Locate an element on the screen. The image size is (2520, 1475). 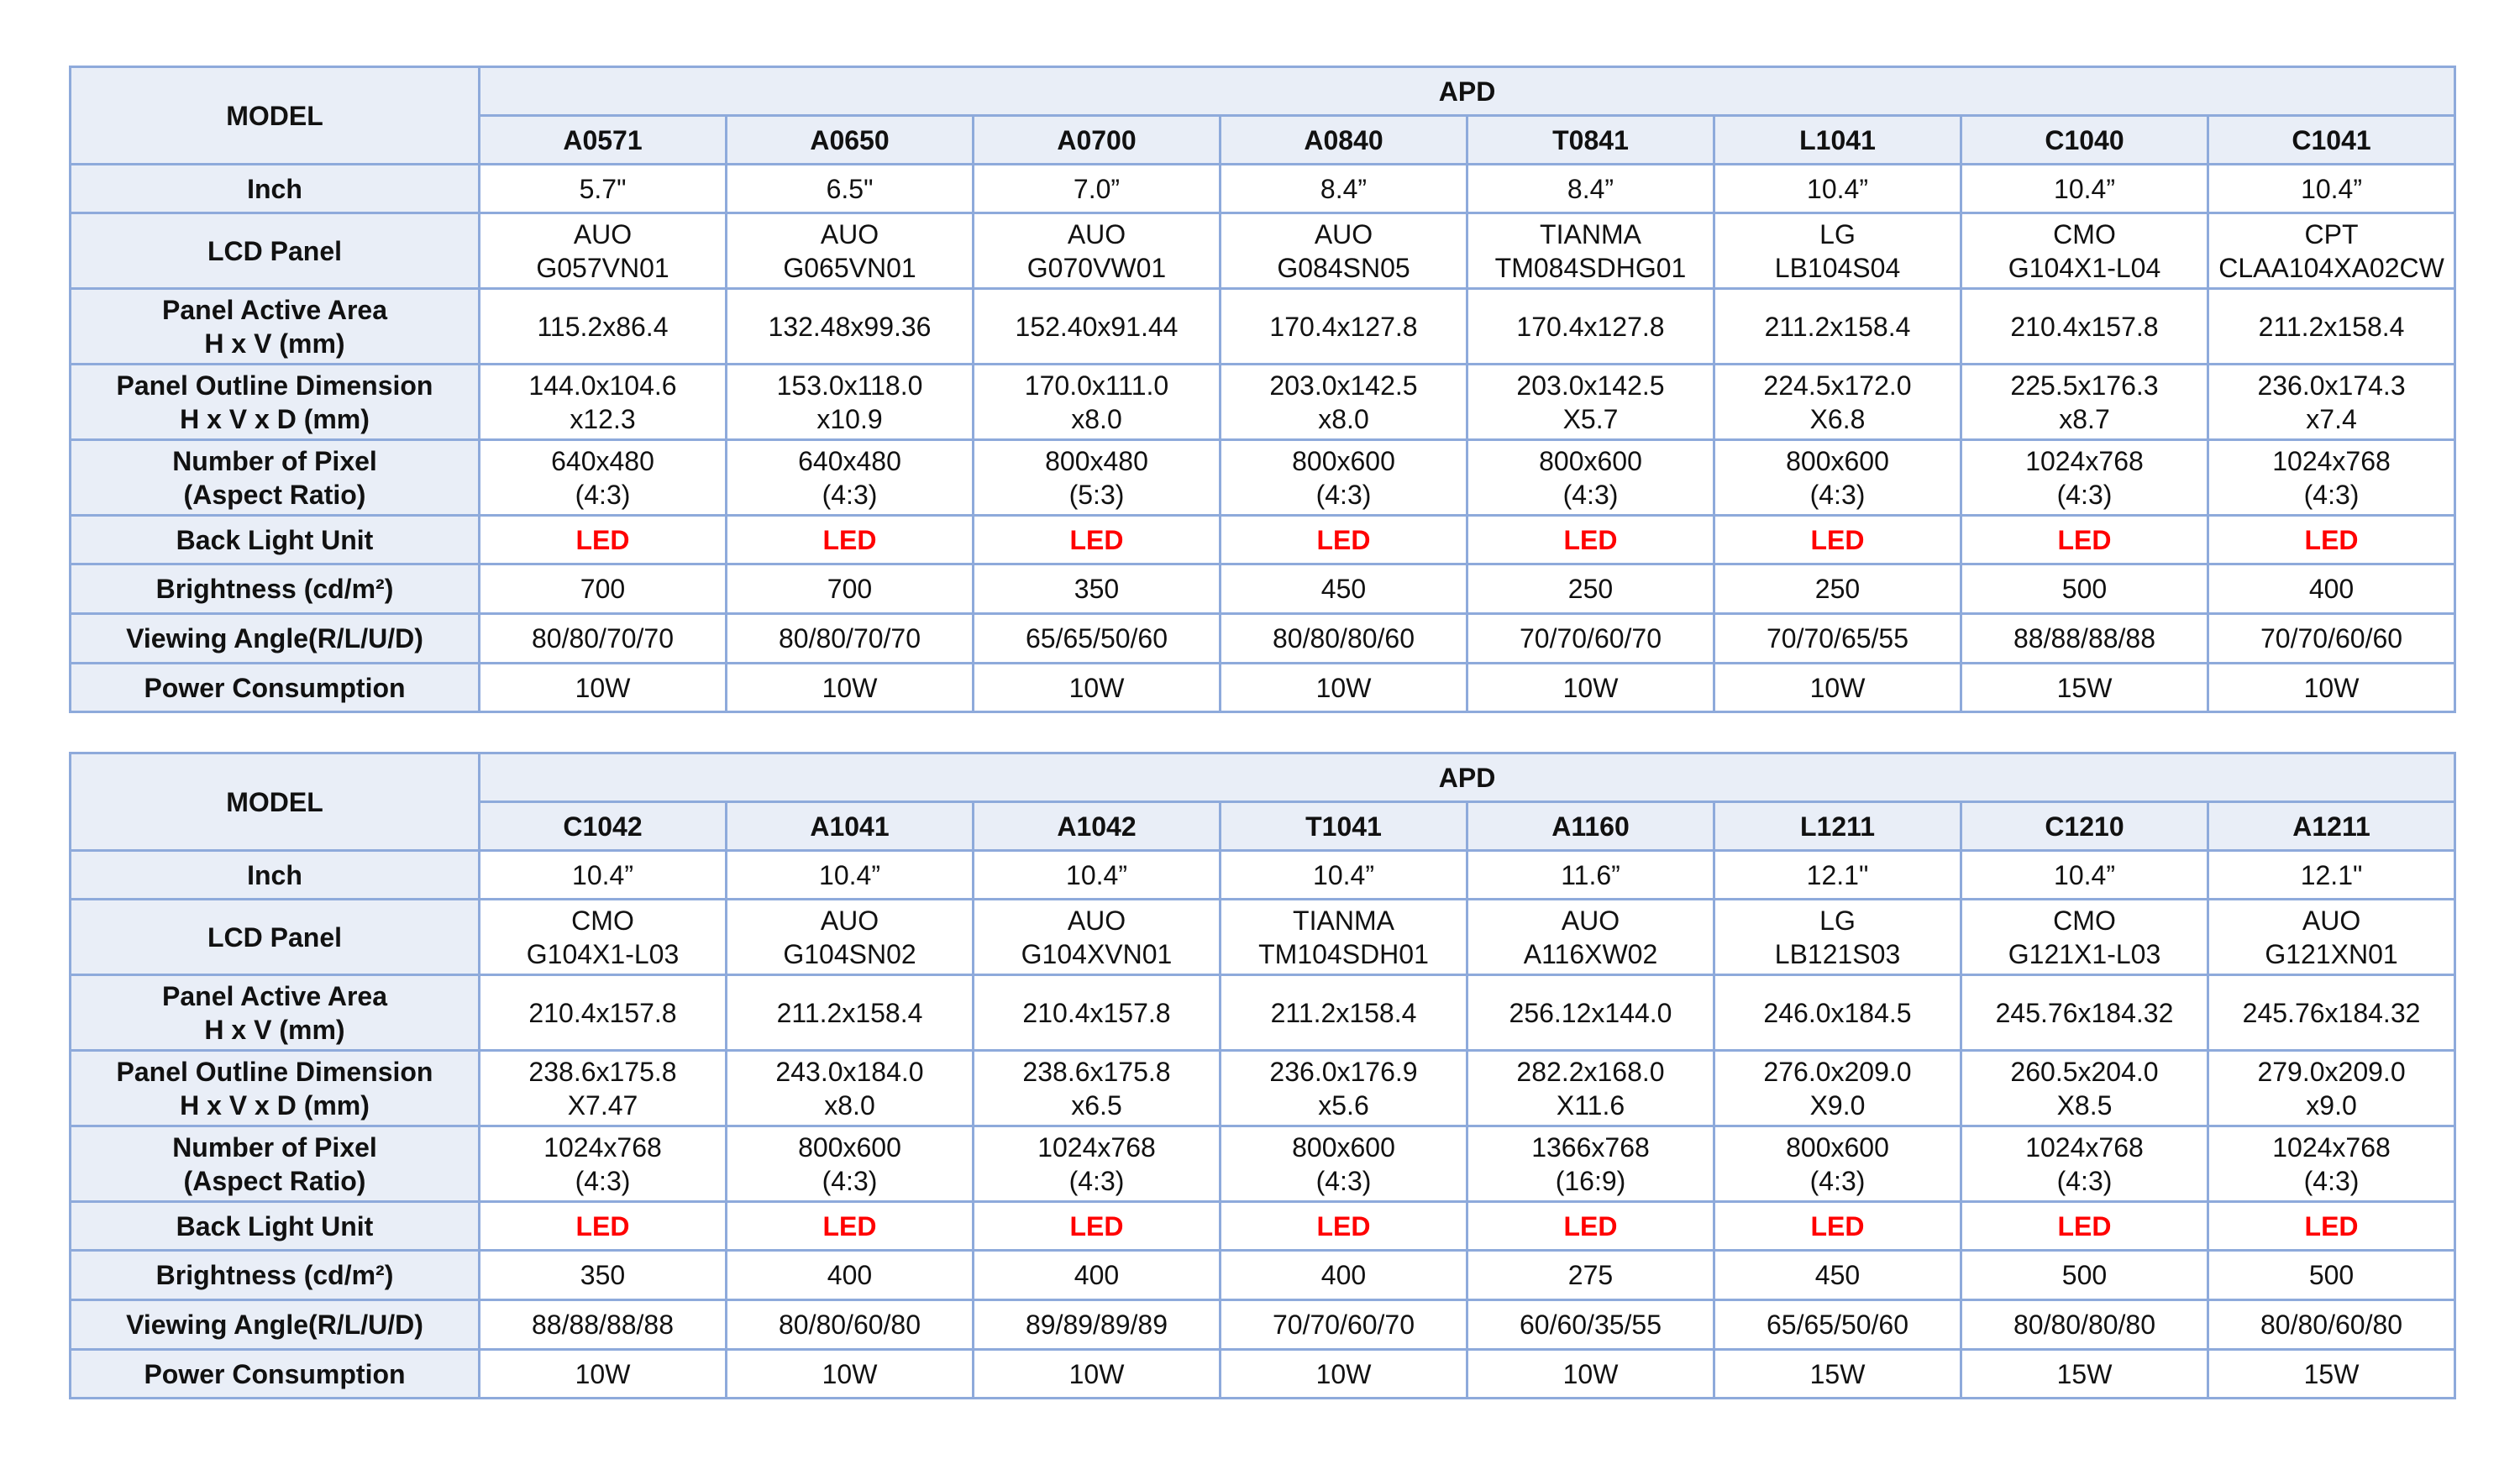
row-pixels-label-line-2: (Aspect Ratio) is located at coordinates (274, 1180).